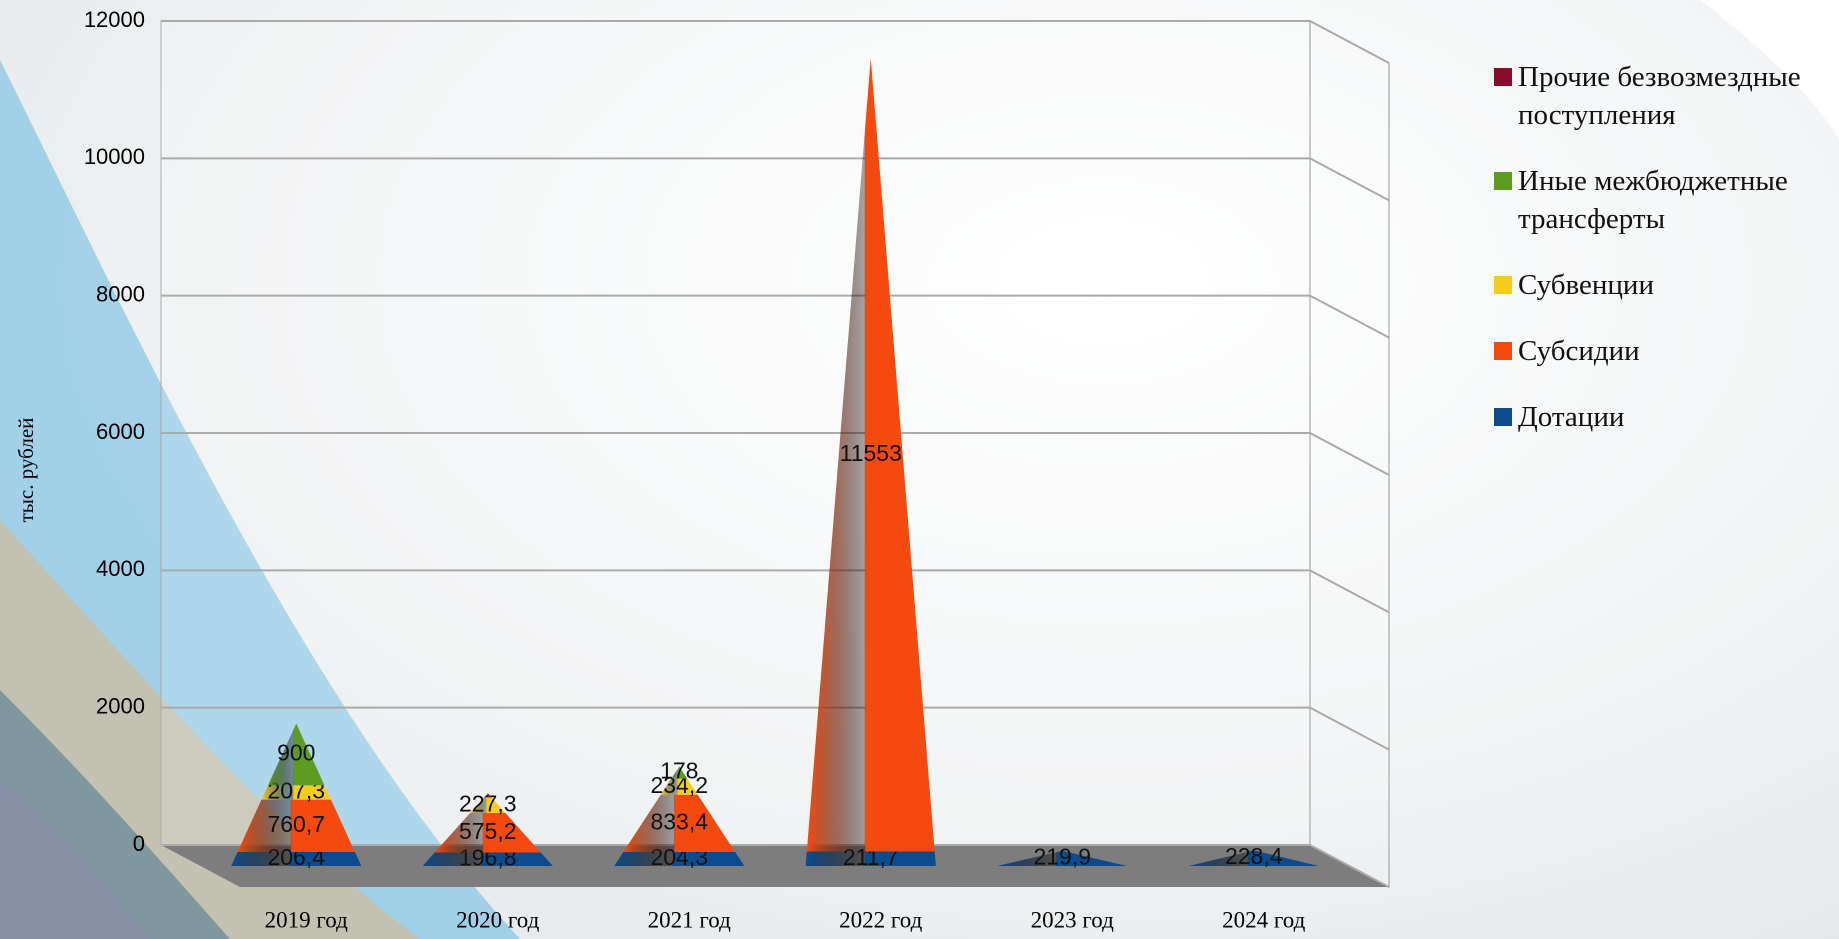  I want to click on legend-label: Иные межбюджетные трансферты, so click(1653, 200).